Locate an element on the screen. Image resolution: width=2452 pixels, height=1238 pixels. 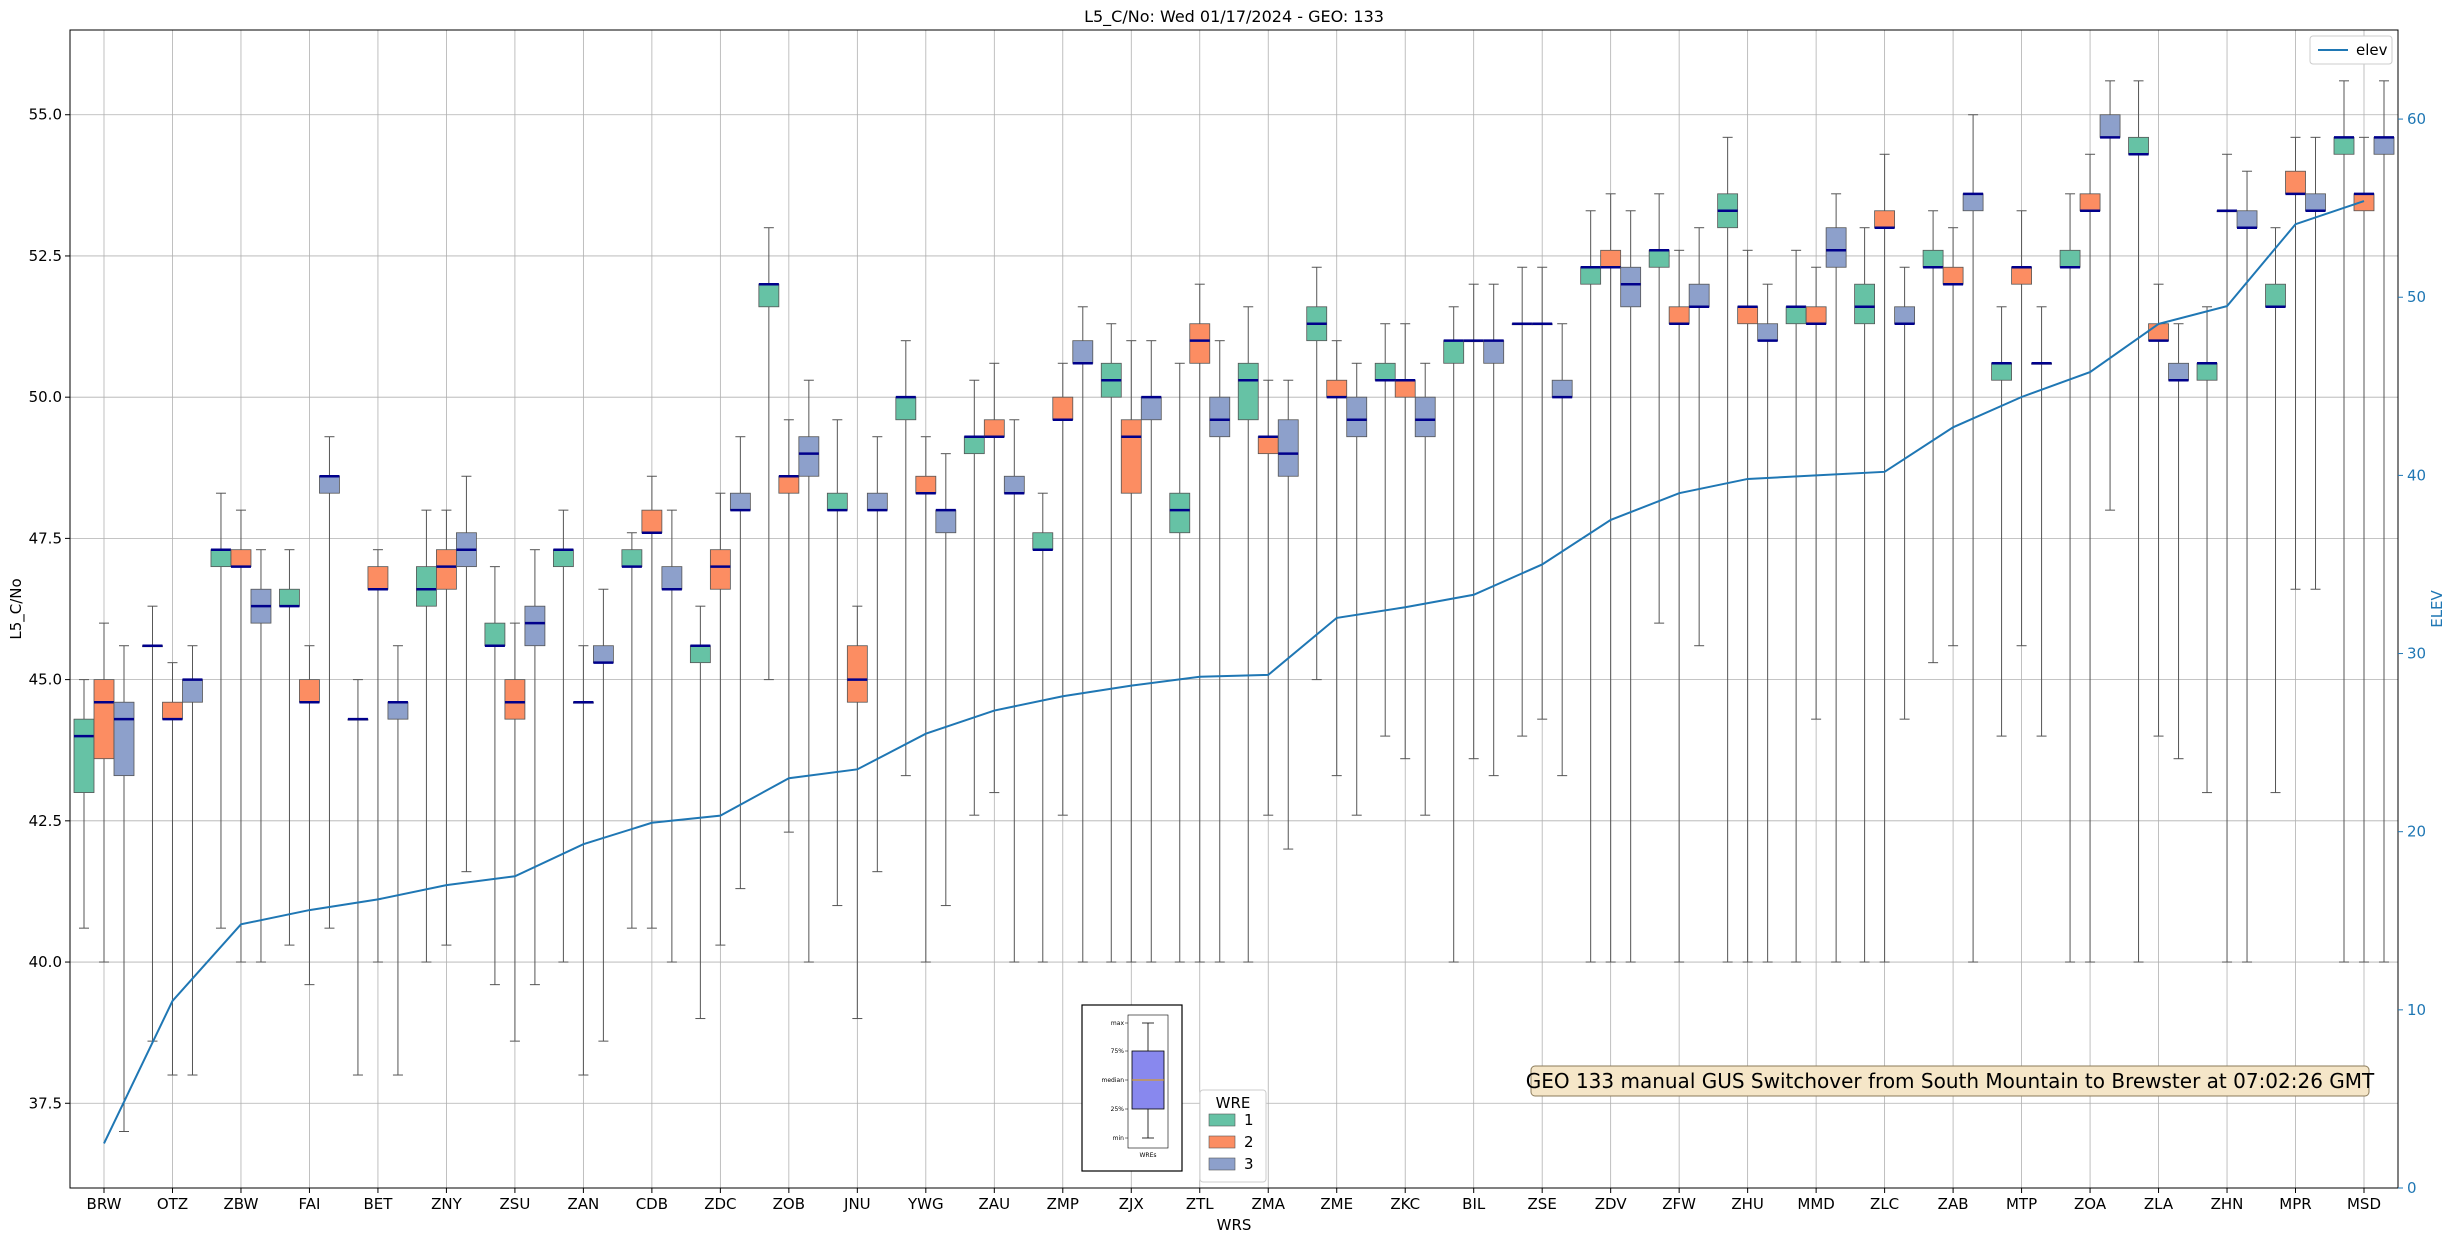
x-tick-label: MMD is located at coordinates (1815, 1204).